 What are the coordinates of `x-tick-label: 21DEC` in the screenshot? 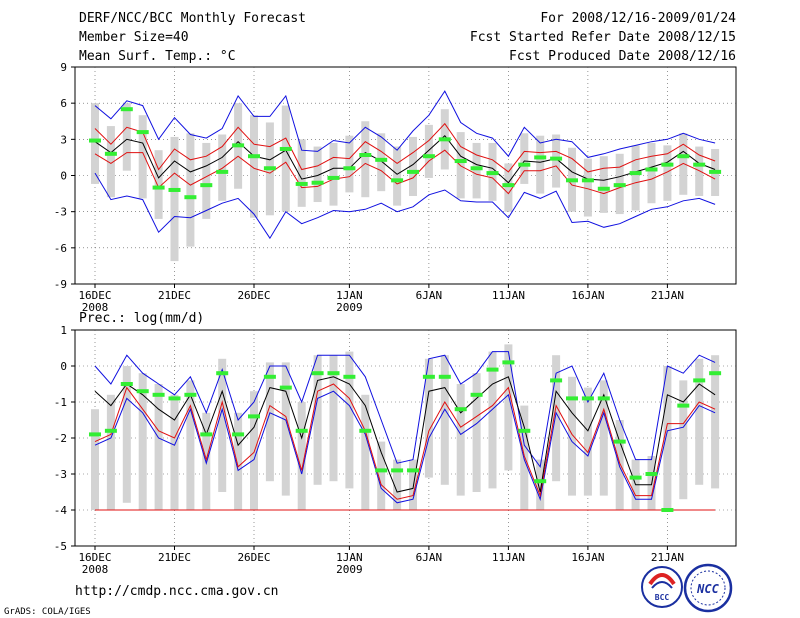 It's located at (174, 557).